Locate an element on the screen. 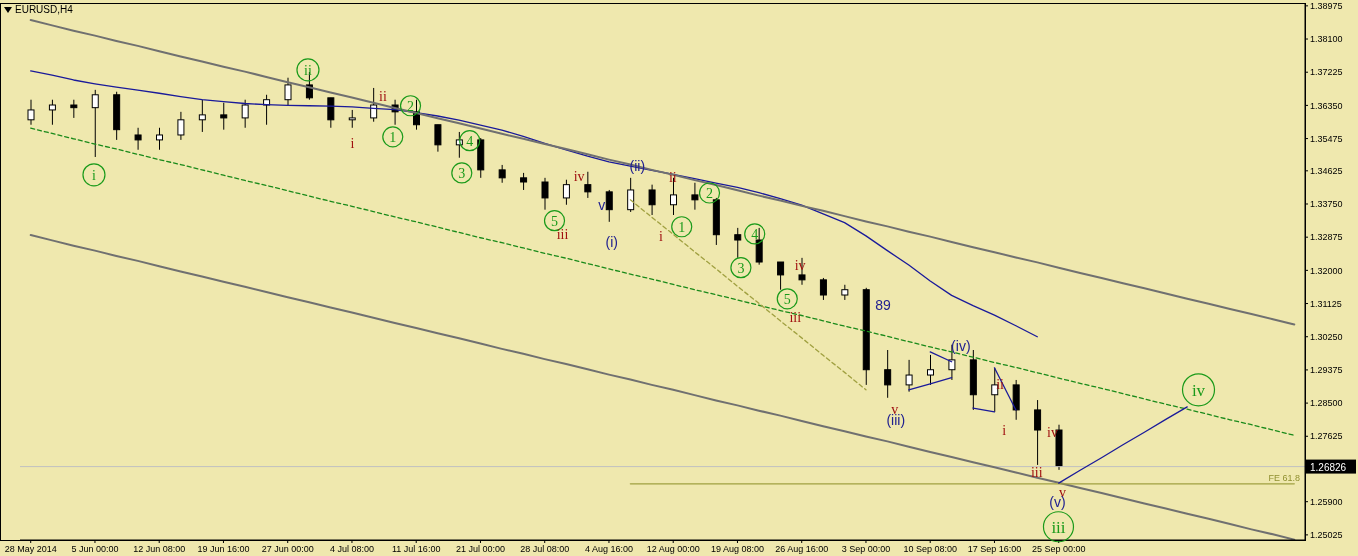 The height and width of the screenshot is (556, 1358). chart-title: EURUSD,H4 is located at coordinates (44, 9).